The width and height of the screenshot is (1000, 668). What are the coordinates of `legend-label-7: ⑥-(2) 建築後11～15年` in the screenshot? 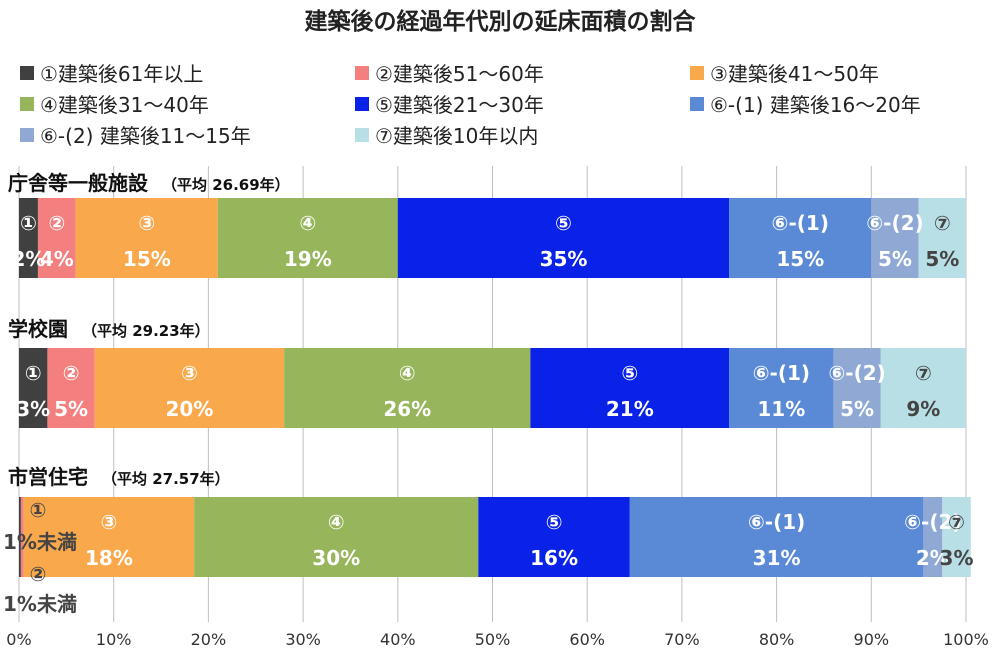 It's located at (145, 136).